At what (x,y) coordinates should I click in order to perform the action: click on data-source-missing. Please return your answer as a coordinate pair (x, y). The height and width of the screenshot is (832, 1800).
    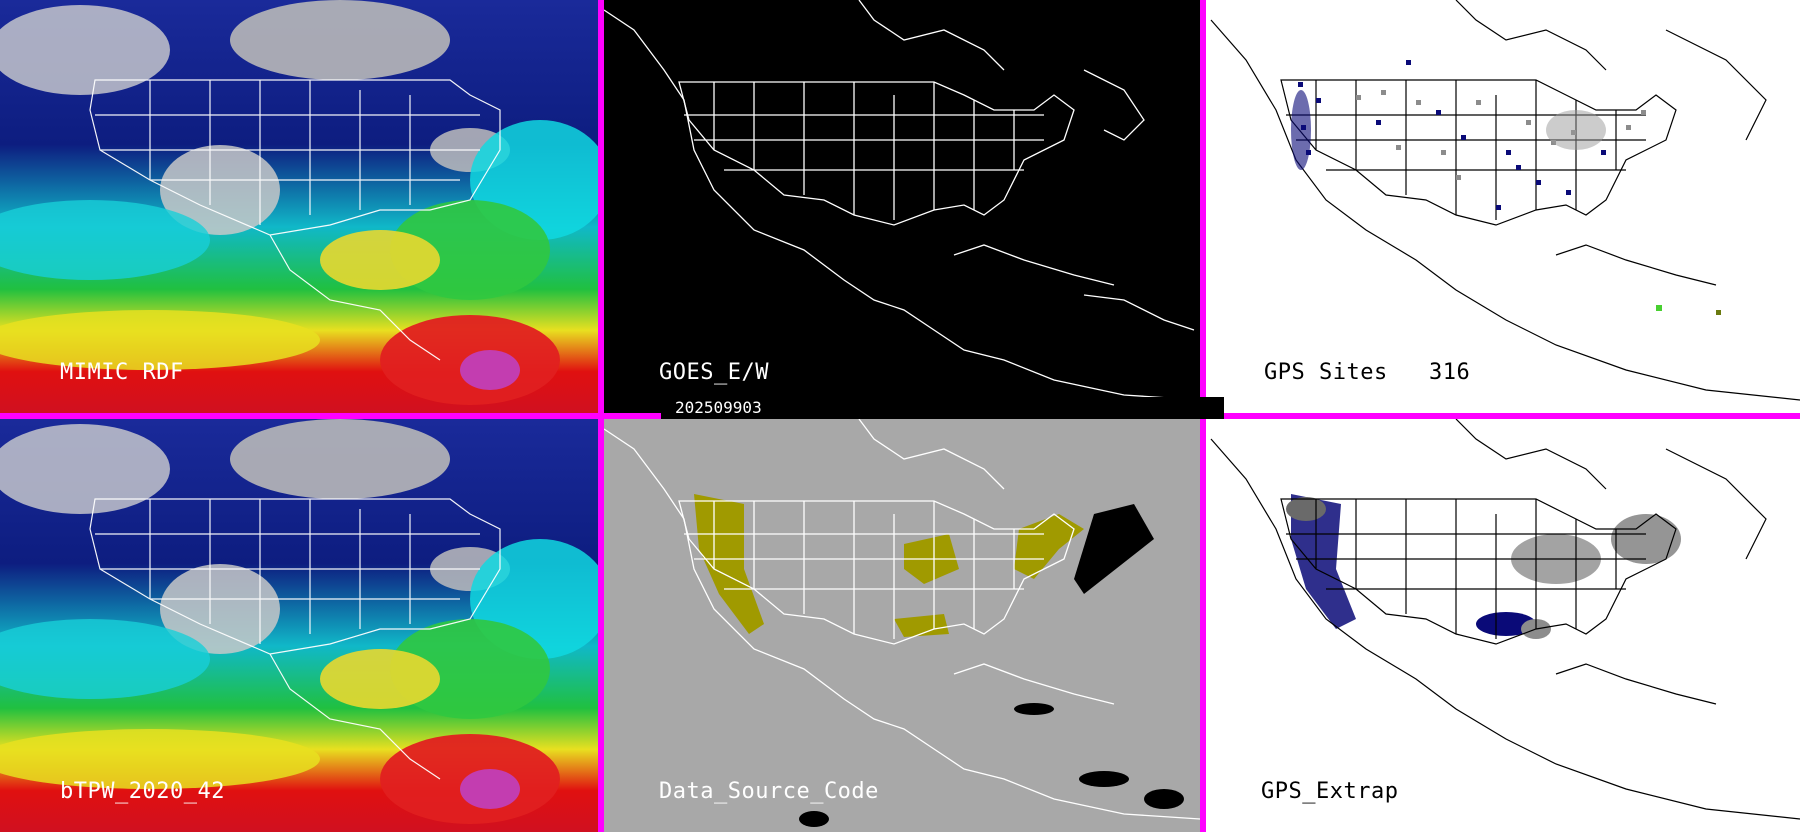
    Looking at the image, I should click on (991, 665).